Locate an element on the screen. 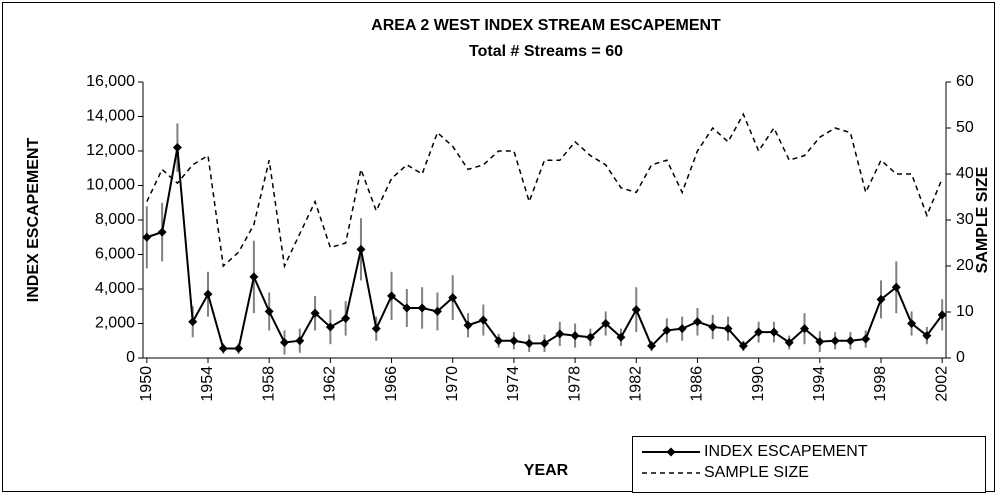 This screenshot has width=998, height=495. x-tick-label: 1998 is located at coordinates (880, 384).